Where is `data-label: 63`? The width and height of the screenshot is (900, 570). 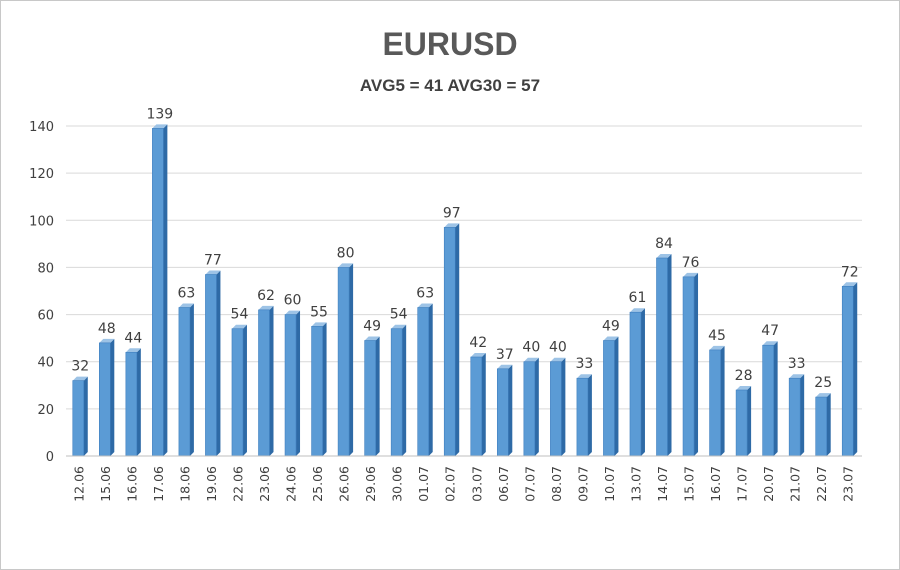 data-label: 63 is located at coordinates (186, 294).